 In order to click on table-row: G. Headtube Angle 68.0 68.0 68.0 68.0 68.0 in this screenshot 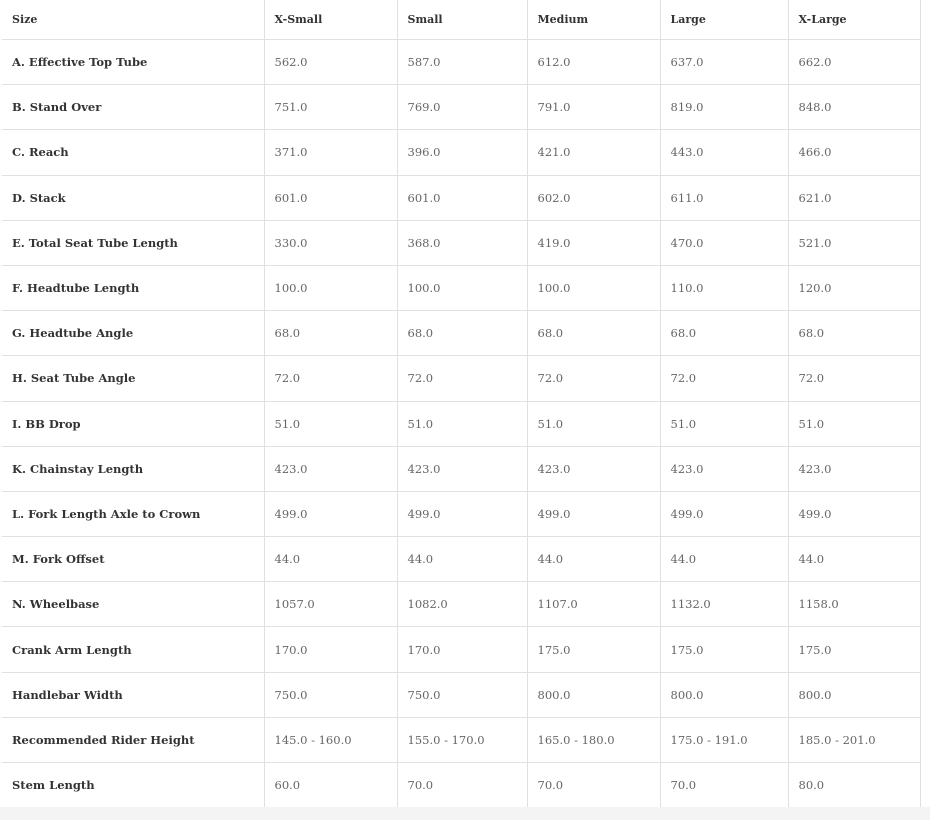, I will do `click(461, 333)`.